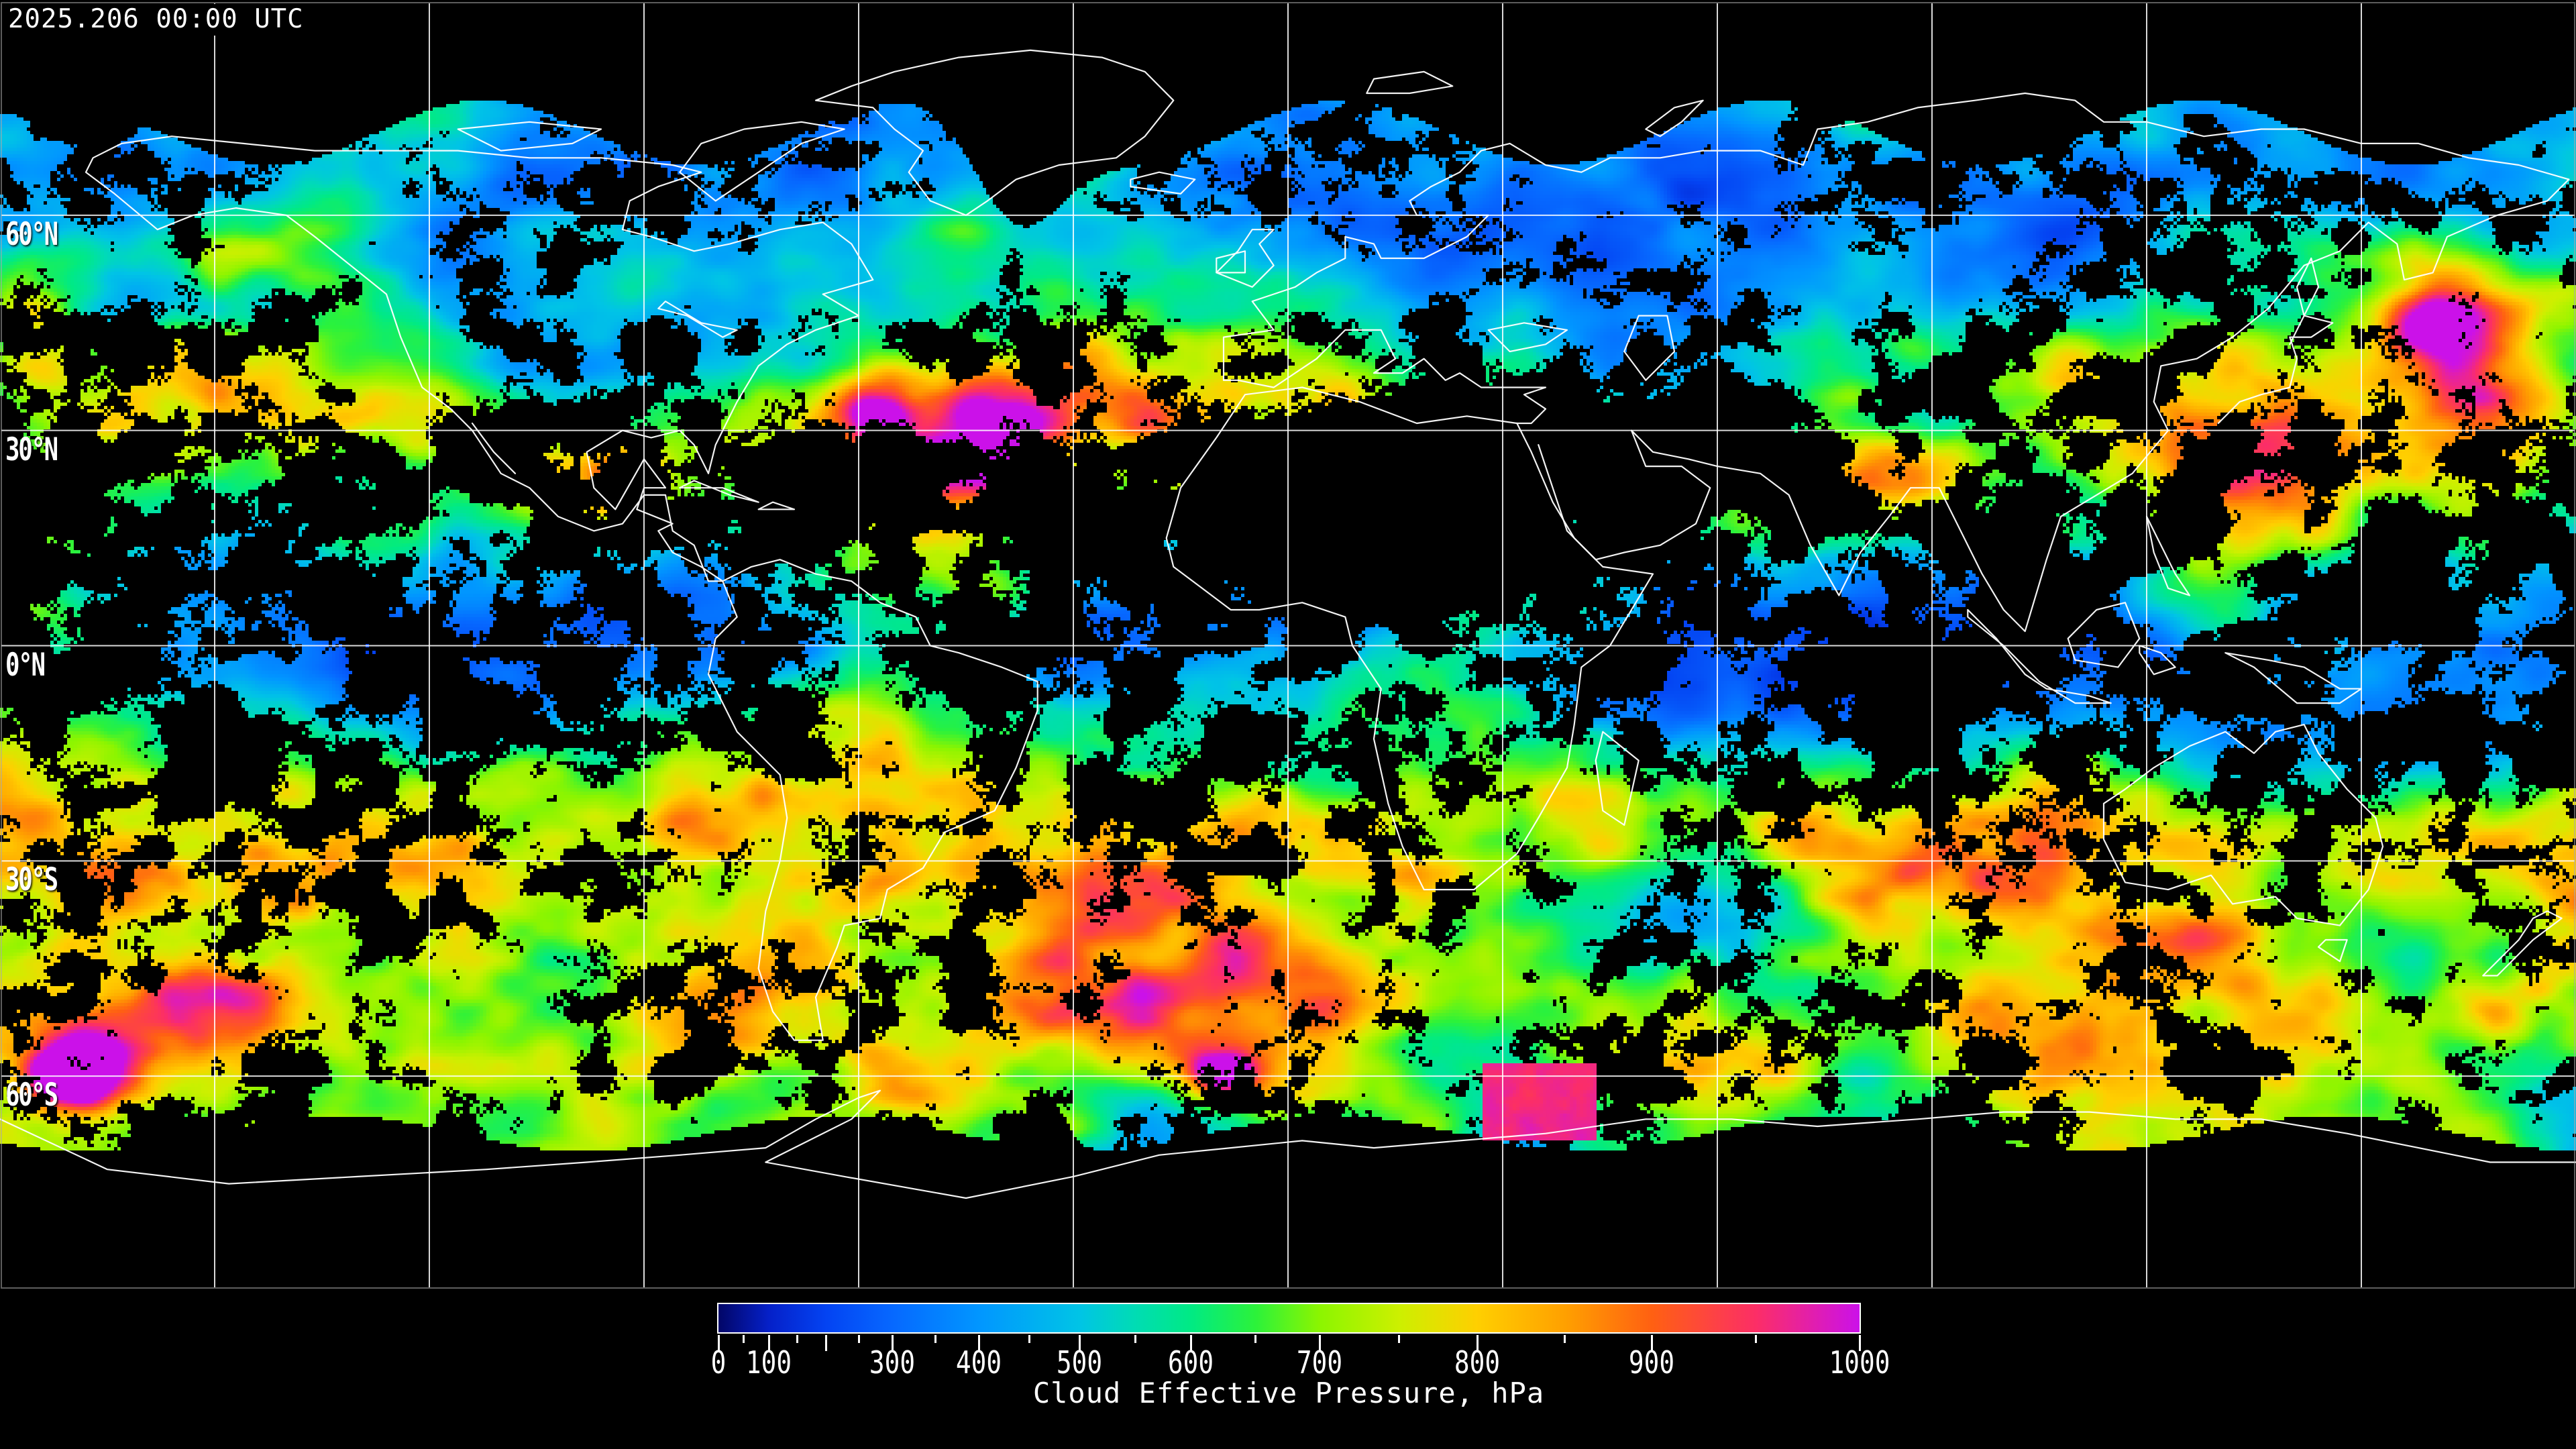 The image size is (2576, 1449). What do you see at coordinates (31, 449) in the screenshot?
I see `latitude-label-30N: 30°N` at bounding box center [31, 449].